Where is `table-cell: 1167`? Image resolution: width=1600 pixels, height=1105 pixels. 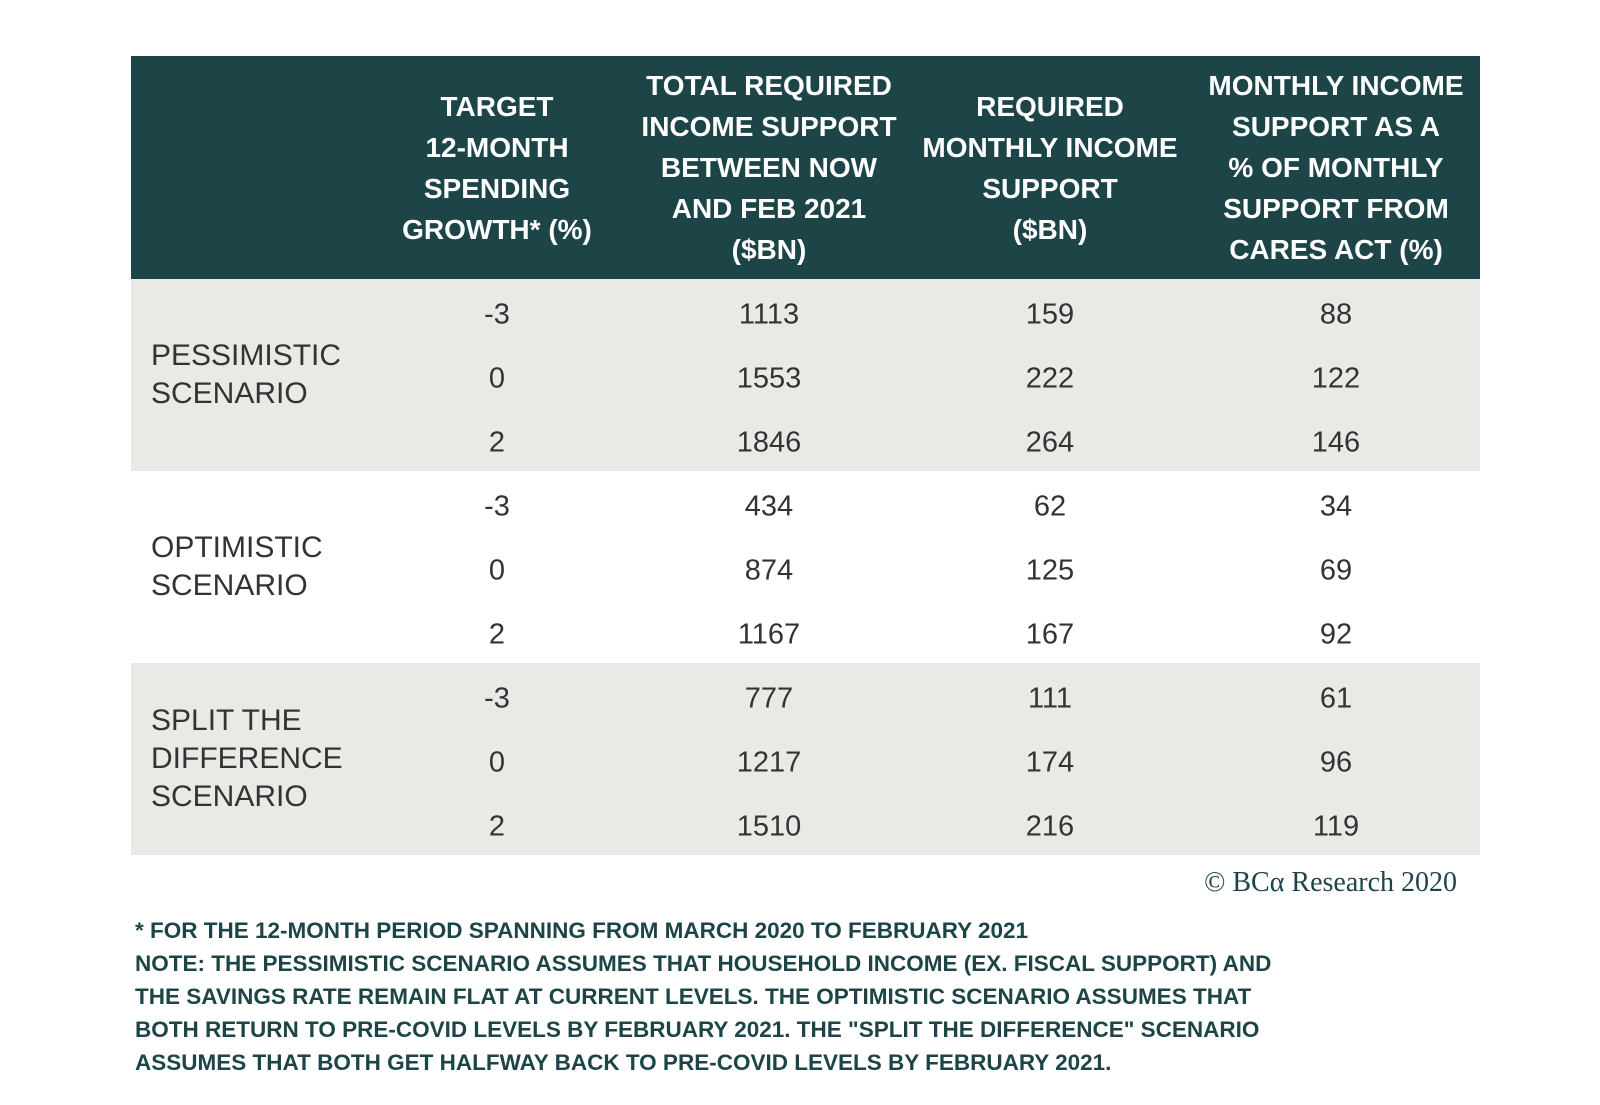 table-cell: 1167 is located at coordinates (769, 634).